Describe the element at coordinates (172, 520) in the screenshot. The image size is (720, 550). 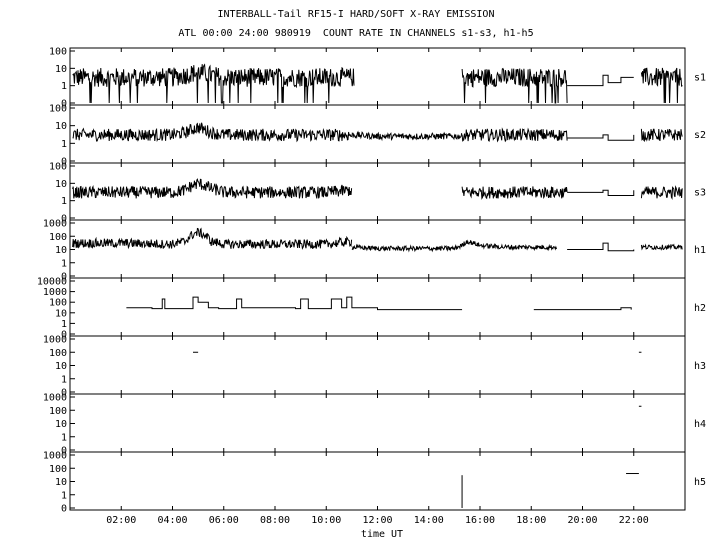
I see `x-tick-label: 04:00` at that location.